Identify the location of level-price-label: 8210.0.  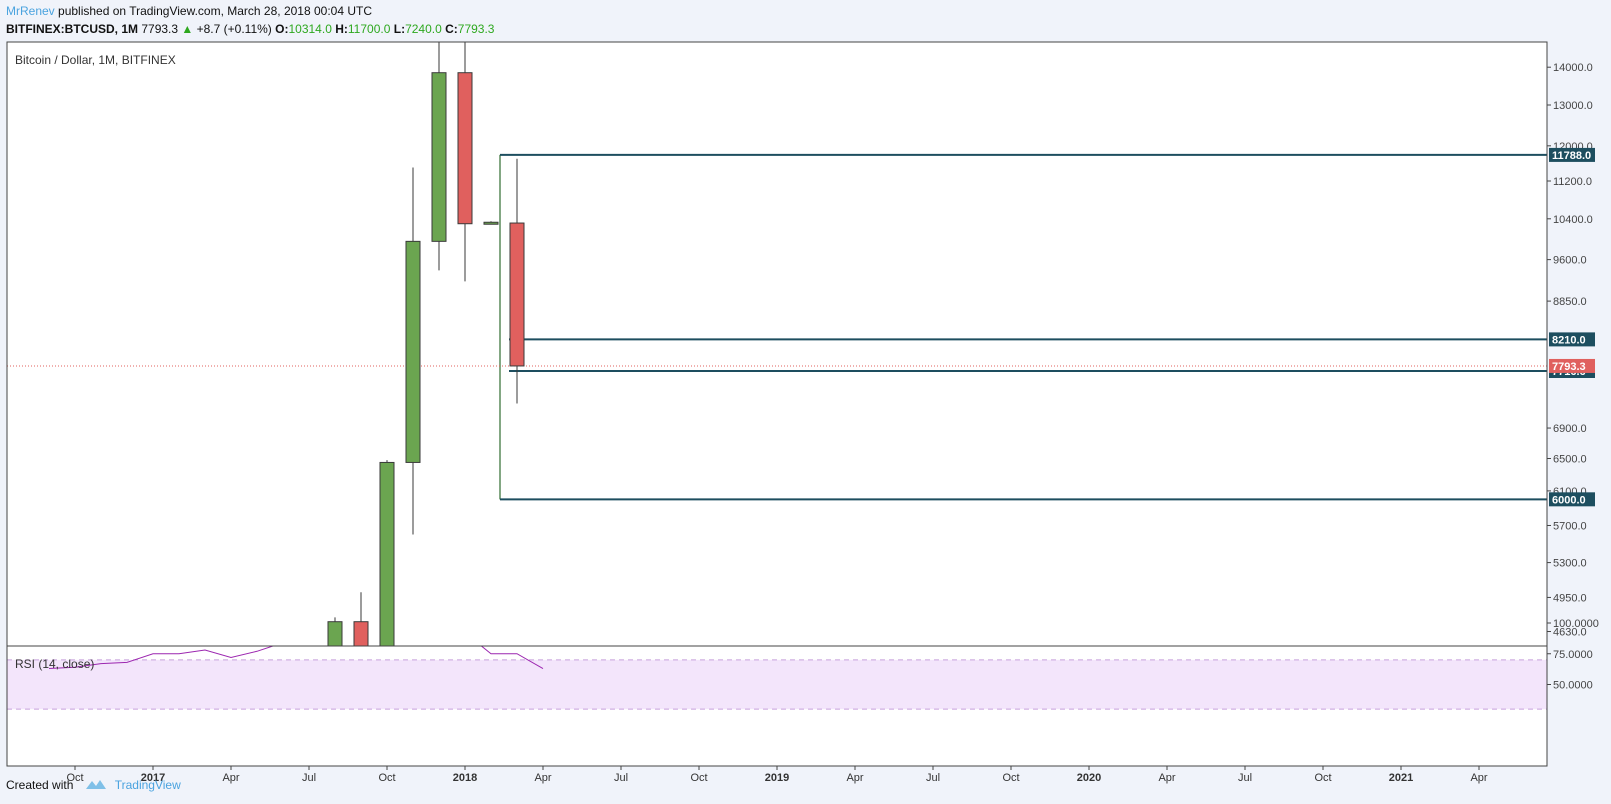
(1569, 340).